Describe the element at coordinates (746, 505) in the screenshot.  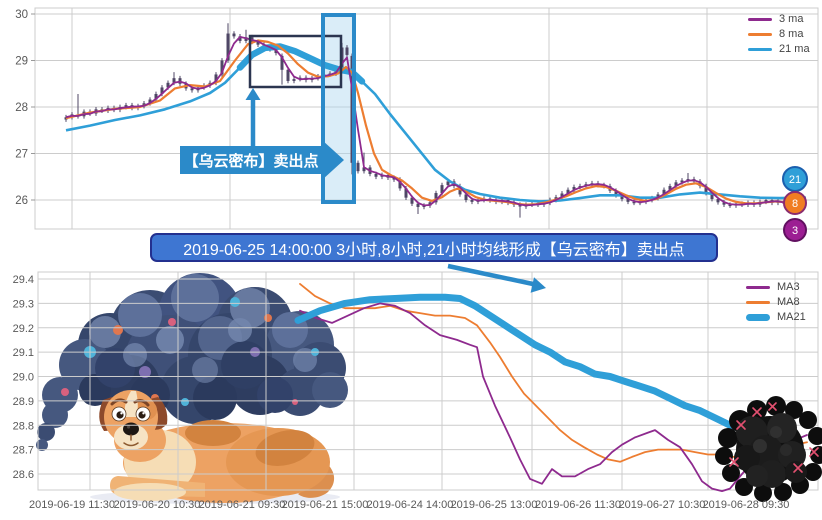
I see `svg-text: 2019-06-28 09:30` at that location.